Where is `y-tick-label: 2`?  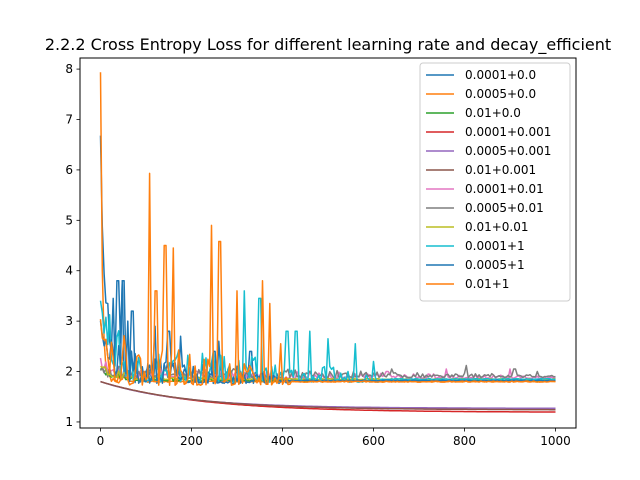 y-tick-label: 2 is located at coordinates (69, 372).